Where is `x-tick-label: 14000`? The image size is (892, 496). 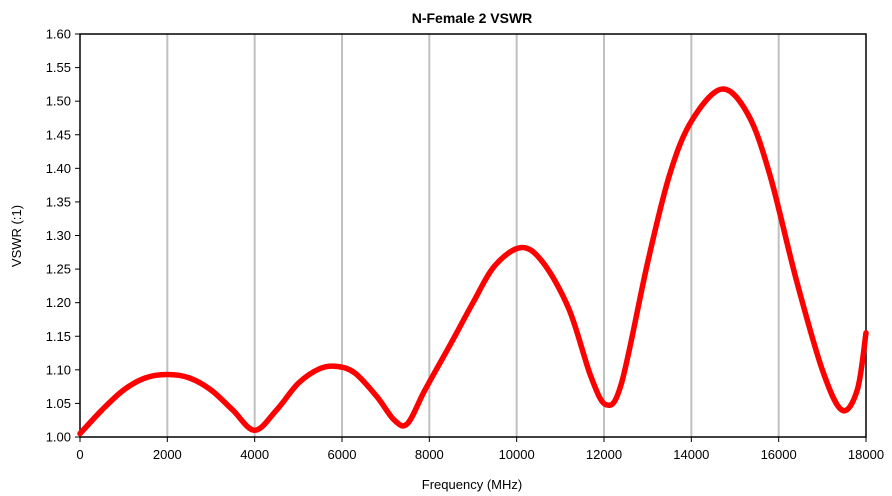
x-tick-label: 14000 is located at coordinates (691, 454).